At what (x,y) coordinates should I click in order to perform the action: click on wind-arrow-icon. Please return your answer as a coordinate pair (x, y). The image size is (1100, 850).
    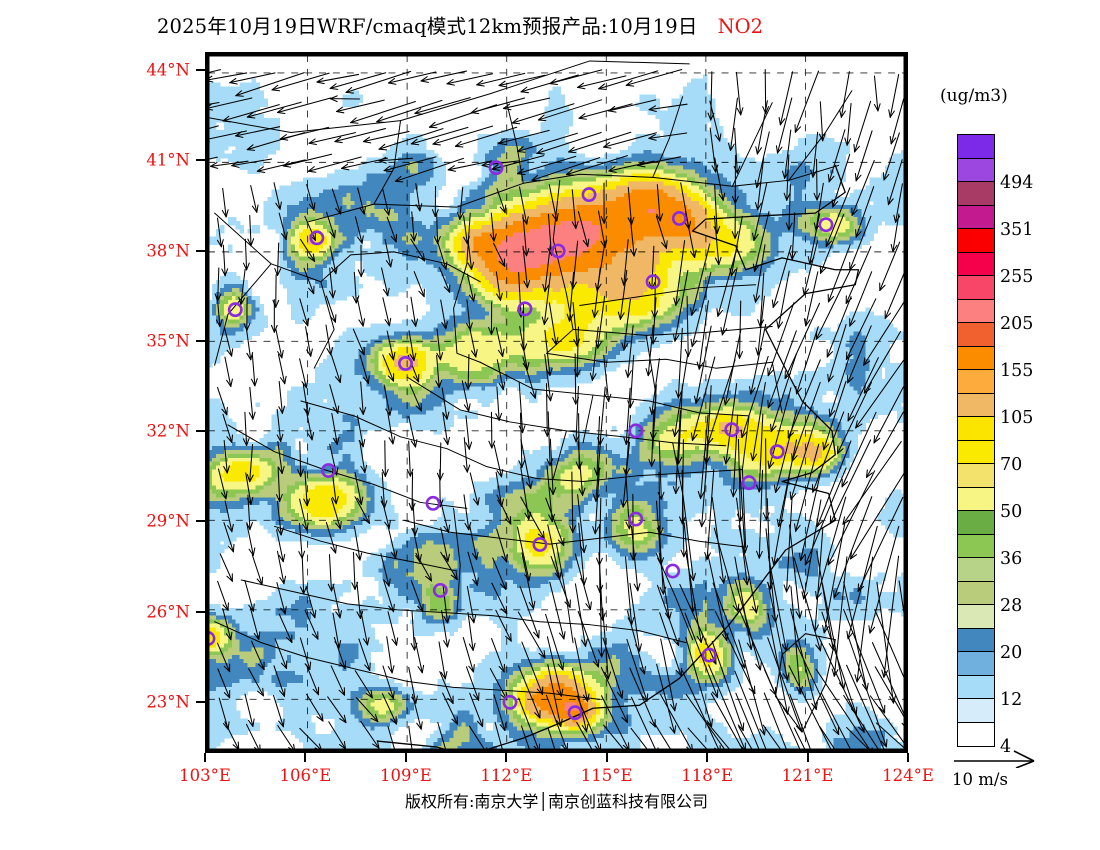
    Looking at the image, I should click on (994, 759).